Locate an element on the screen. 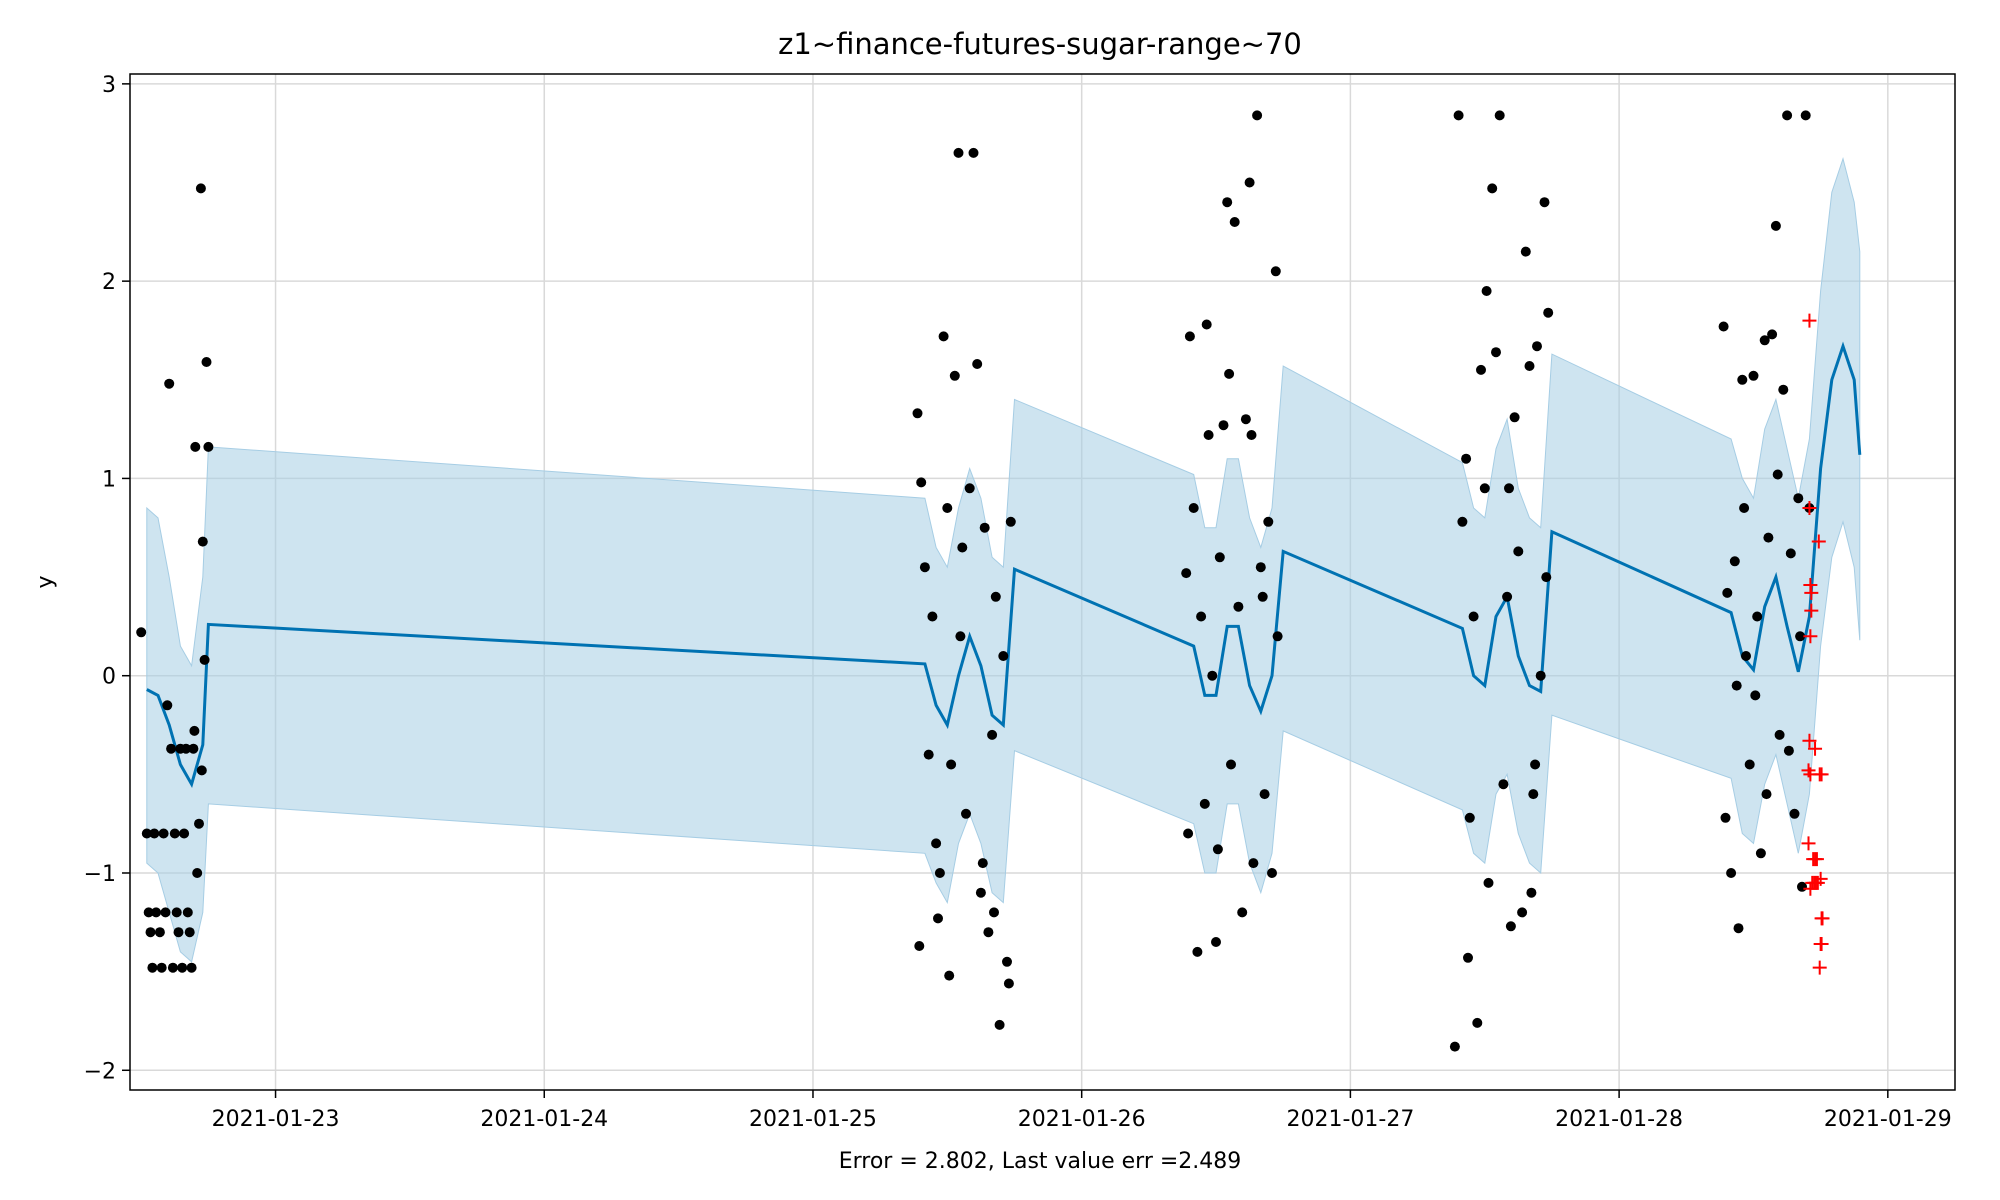  y-axis: 3 2 1 0 −1 −2 is located at coordinates (107, 578).